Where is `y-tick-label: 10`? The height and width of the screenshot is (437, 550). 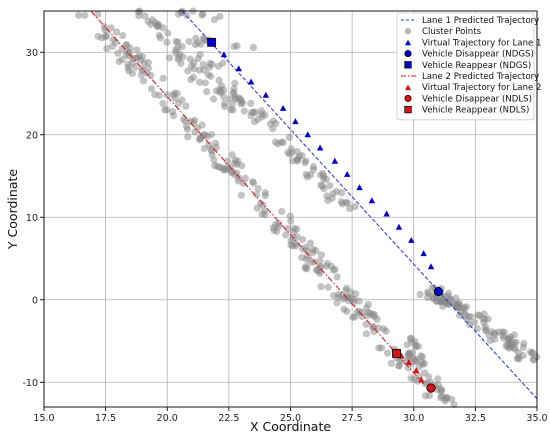
y-tick-label: 10 is located at coordinates (32, 218).